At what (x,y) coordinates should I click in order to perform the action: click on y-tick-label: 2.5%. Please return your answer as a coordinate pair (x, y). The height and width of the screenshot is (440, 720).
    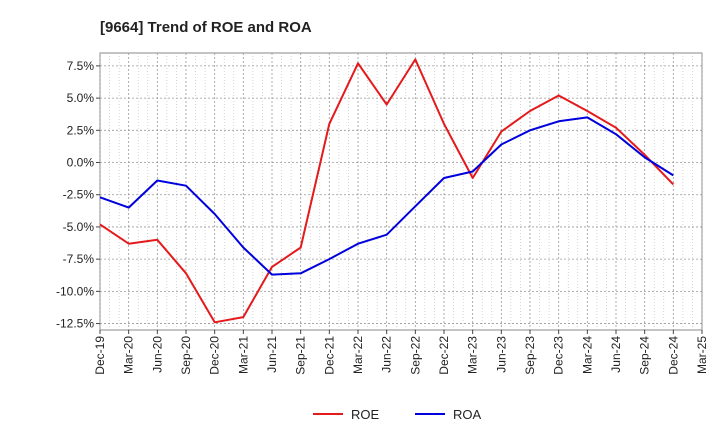
    Looking at the image, I should click on (81, 130).